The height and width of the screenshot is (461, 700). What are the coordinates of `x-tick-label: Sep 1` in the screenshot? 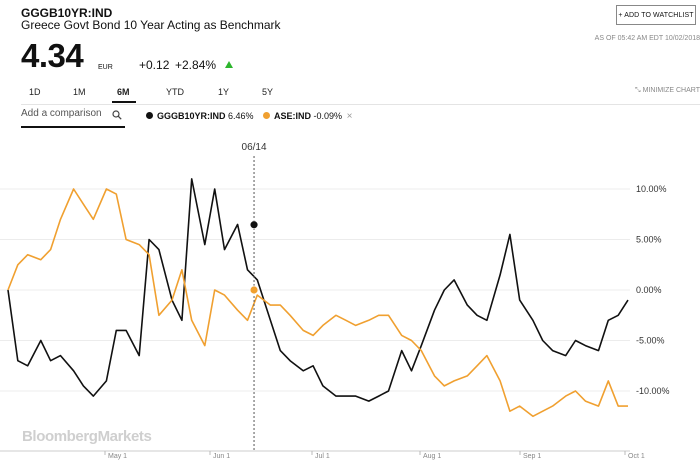 It's located at (532, 456).